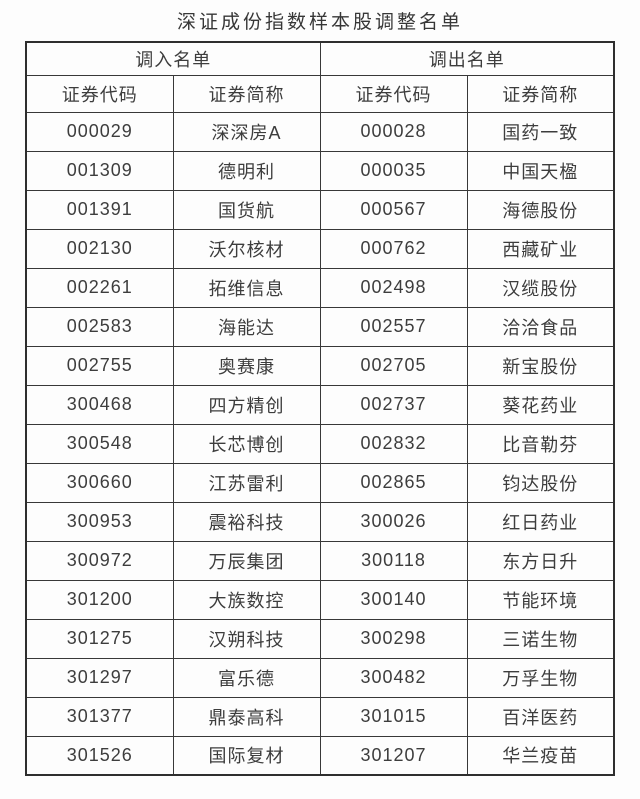 This screenshot has width=640, height=799. I want to click on cell-out-name: 节能环境, so click(540, 599).